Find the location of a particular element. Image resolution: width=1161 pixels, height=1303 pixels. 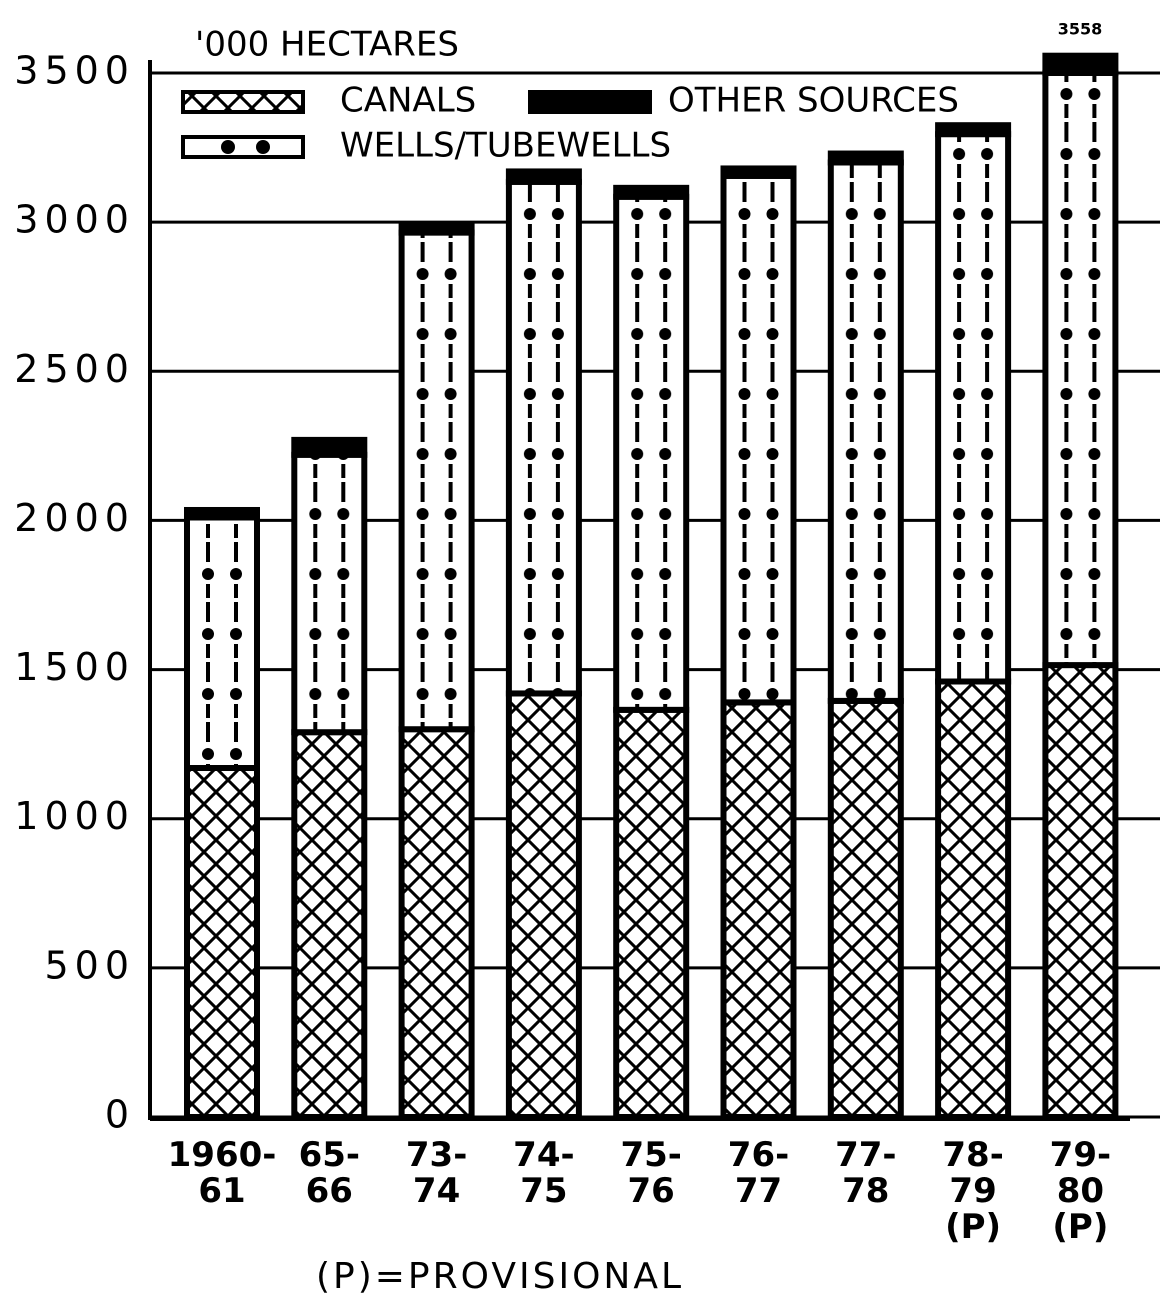

y-tick-label: 1000 is located at coordinates (74, 816).